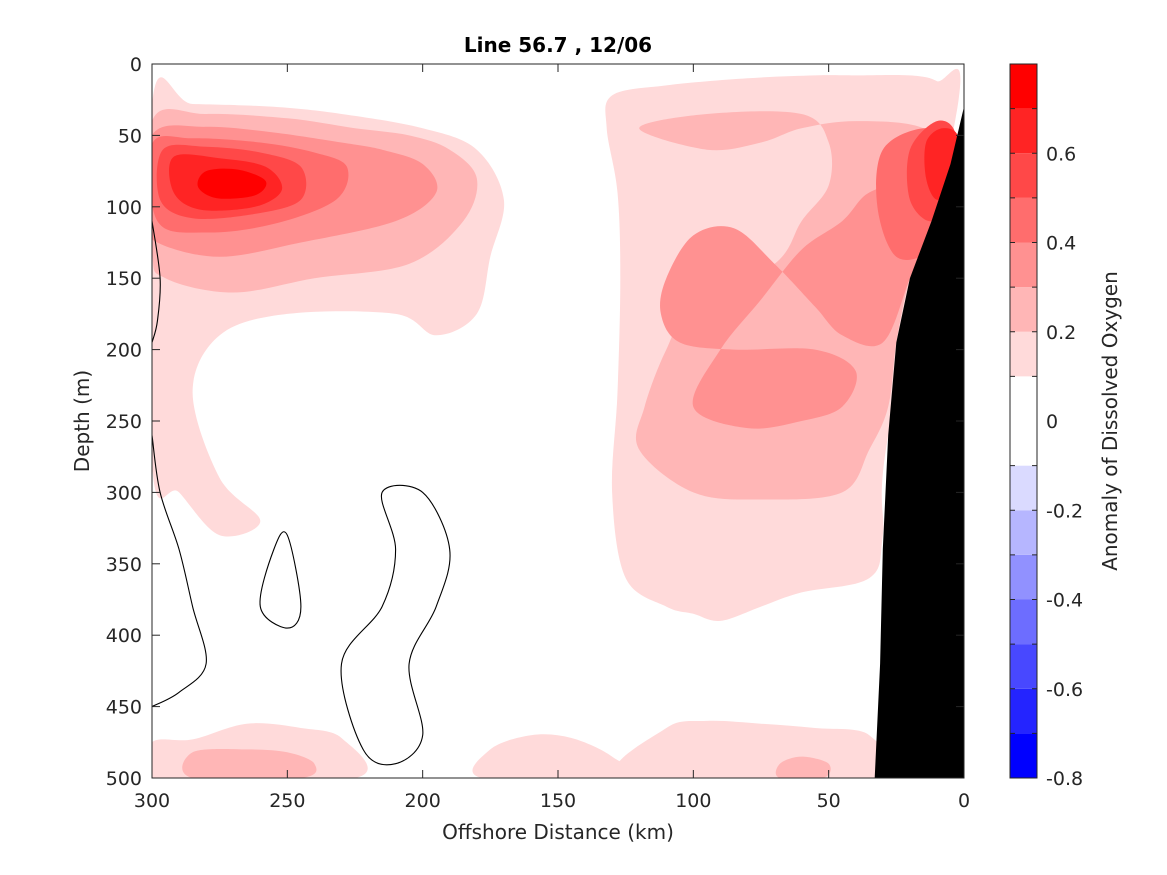  Describe the element at coordinates (1064, 779) in the screenshot. I see `colorbar-tick-label: -0.8` at that location.